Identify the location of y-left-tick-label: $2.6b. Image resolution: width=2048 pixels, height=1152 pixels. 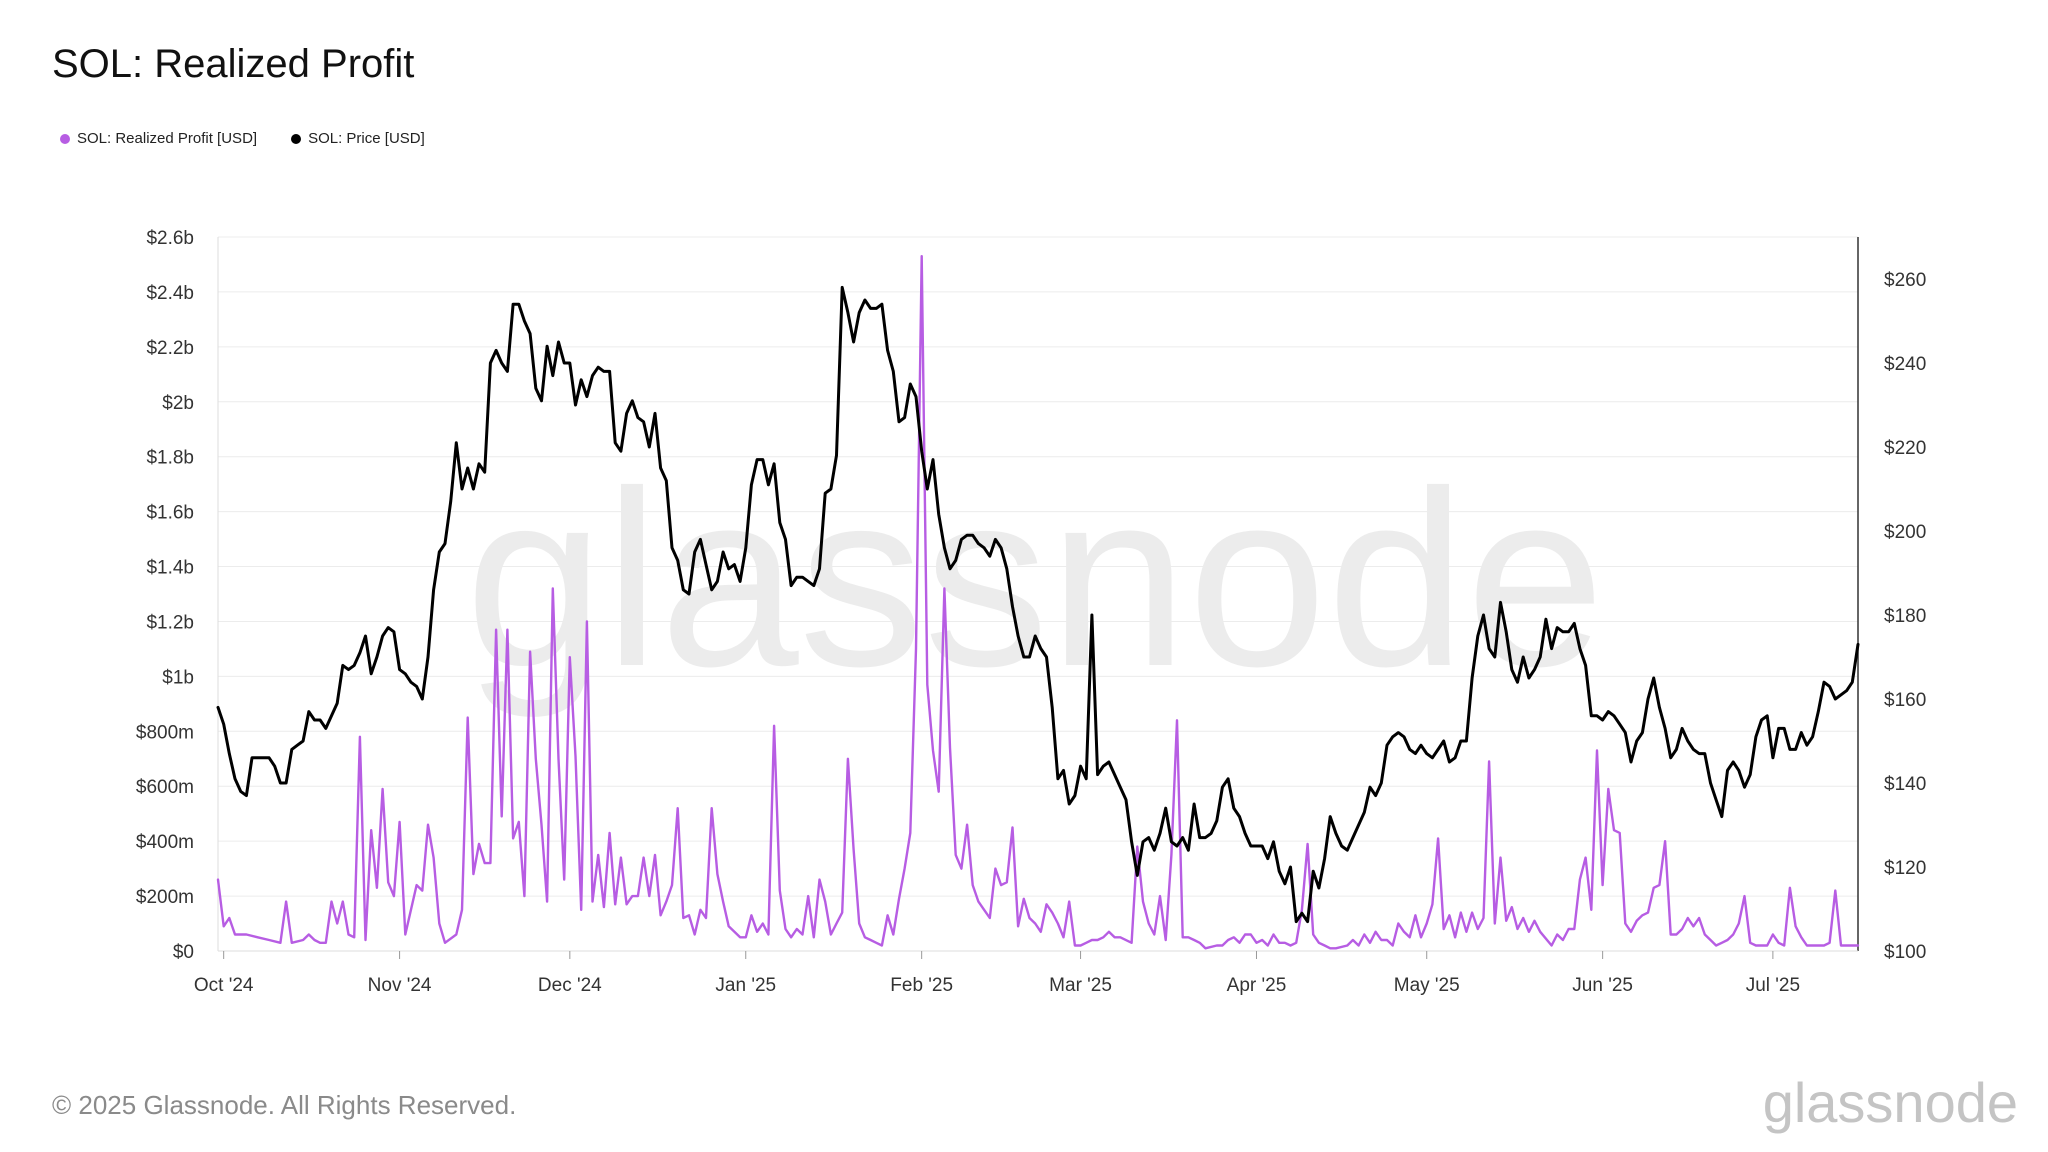
(170, 238).